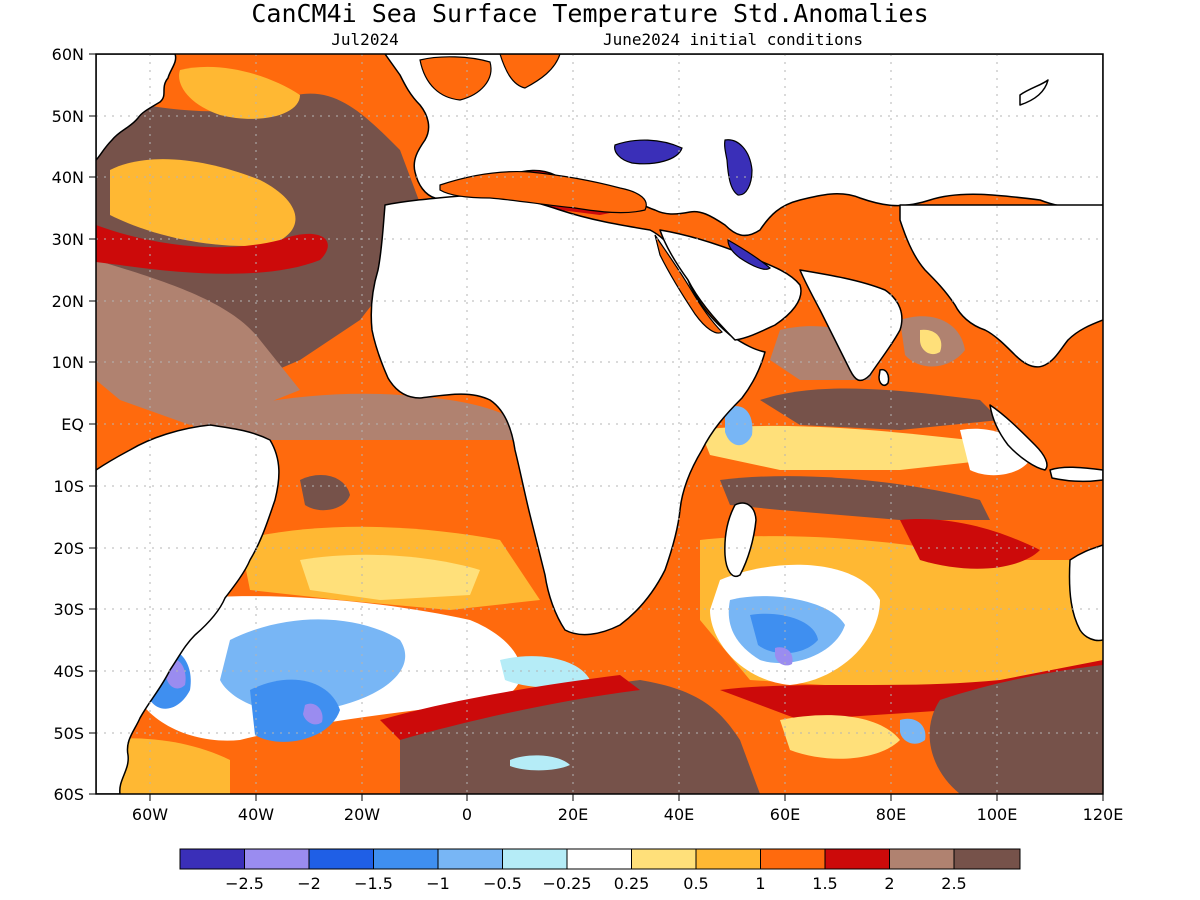  I want to click on legend-label: 2, so click(889, 883).